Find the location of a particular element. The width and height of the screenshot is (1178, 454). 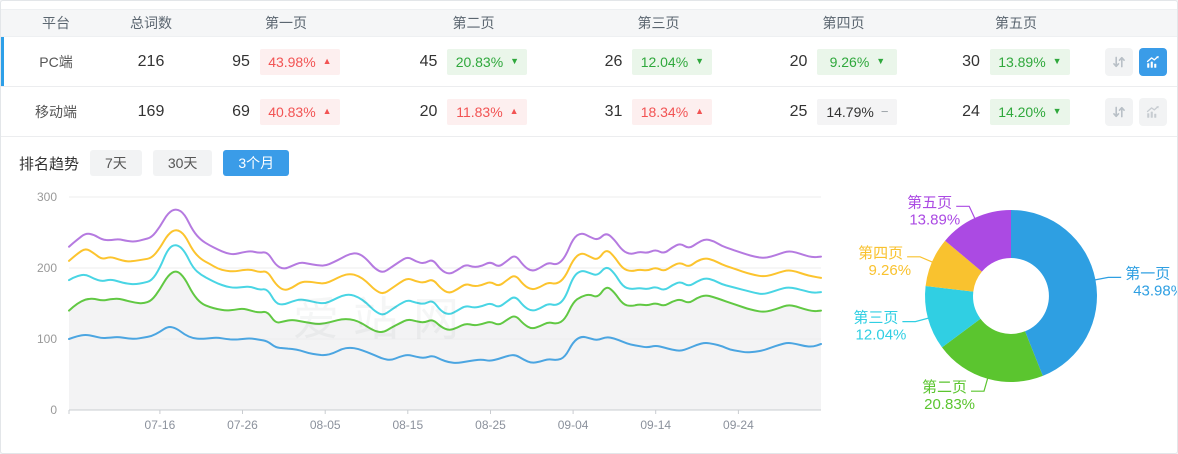

page-cell: 31 18.34% ▲ is located at coordinates (658, 111).